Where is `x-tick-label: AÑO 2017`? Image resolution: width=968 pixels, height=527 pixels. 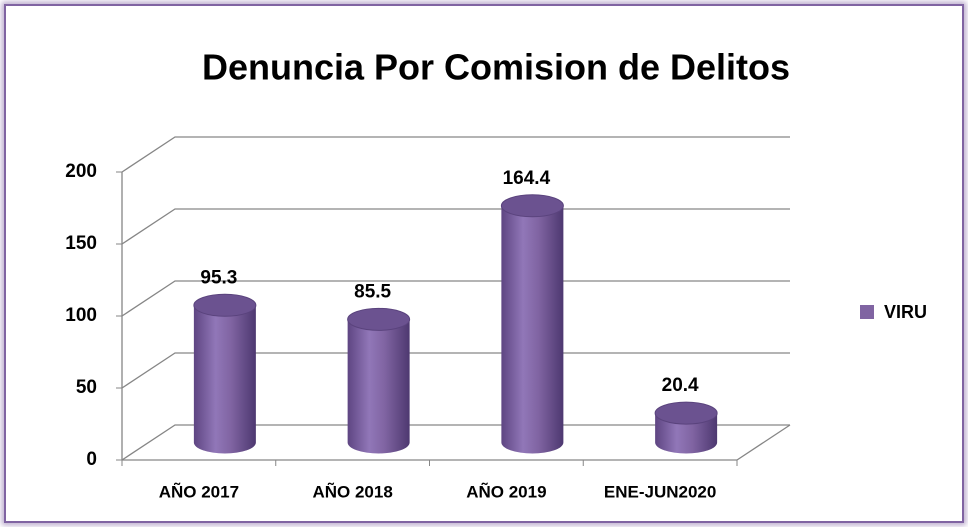 x-tick-label: AÑO 2017 is located at coordinates (199, 491).